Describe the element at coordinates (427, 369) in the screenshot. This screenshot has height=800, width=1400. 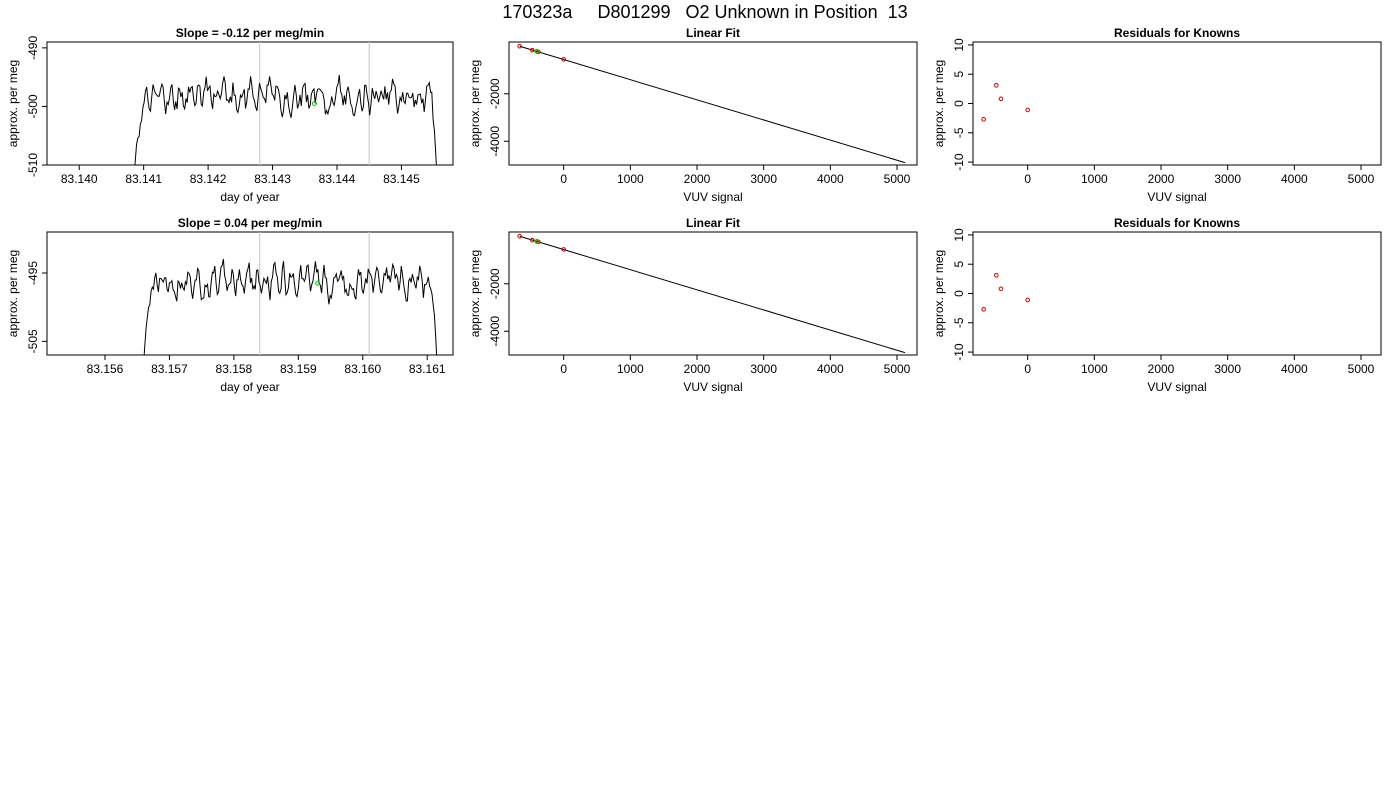
I see `x-tick-label: 83.161` at that location.